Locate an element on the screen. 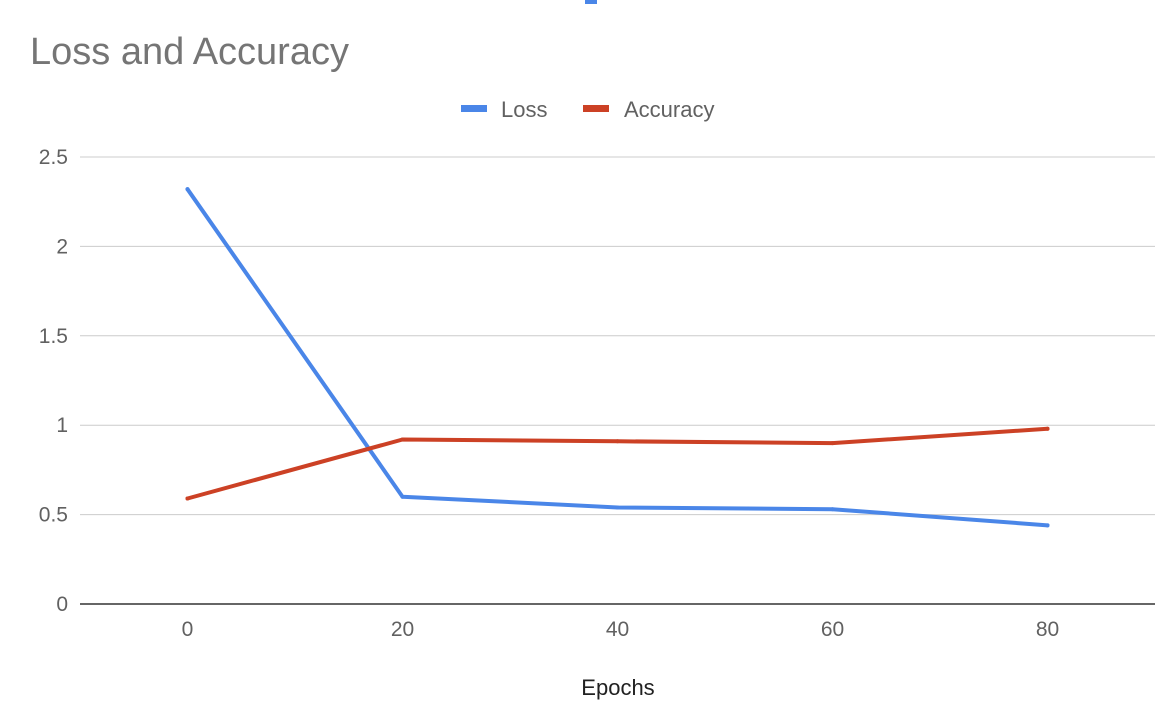 This screenshot has height=726, width=1157. x-tick-label: 80 is located at coordinates (1047, 629).